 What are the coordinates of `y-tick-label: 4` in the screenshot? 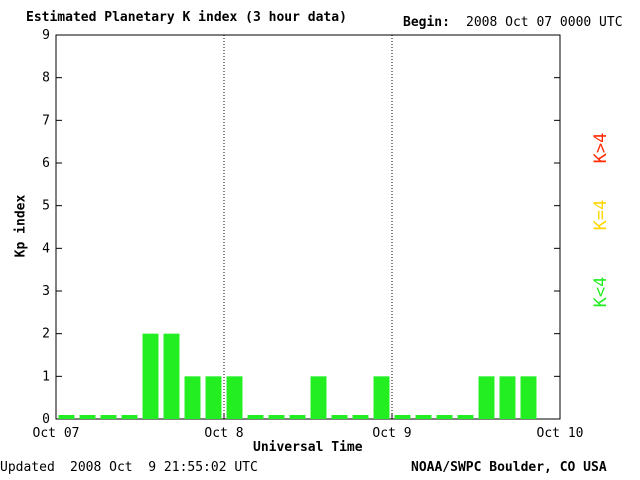 It's located at (46, 248).